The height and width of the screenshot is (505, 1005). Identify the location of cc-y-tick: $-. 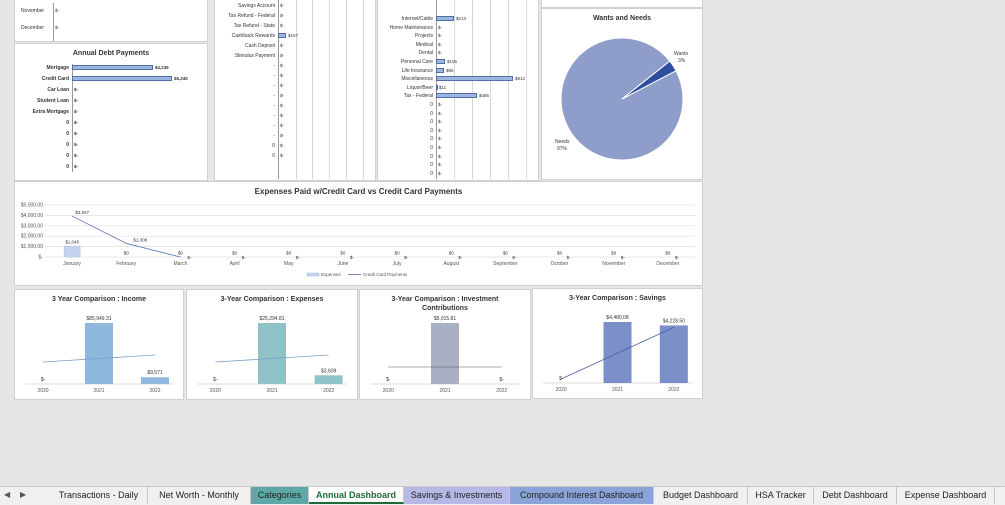
(41, 258).